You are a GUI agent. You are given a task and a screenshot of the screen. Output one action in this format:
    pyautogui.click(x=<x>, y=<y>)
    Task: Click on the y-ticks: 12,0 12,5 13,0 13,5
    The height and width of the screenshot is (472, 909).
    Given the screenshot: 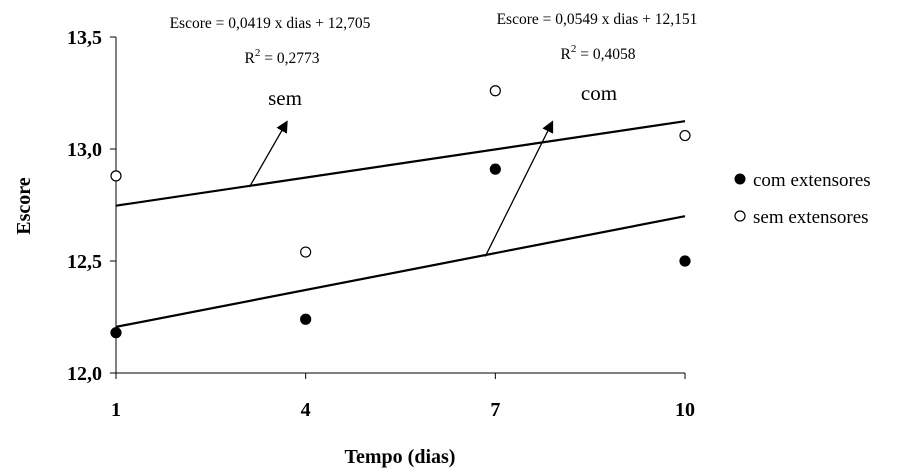 What is the action you would take?
    pyautogui.click(x=91, y=206)
    